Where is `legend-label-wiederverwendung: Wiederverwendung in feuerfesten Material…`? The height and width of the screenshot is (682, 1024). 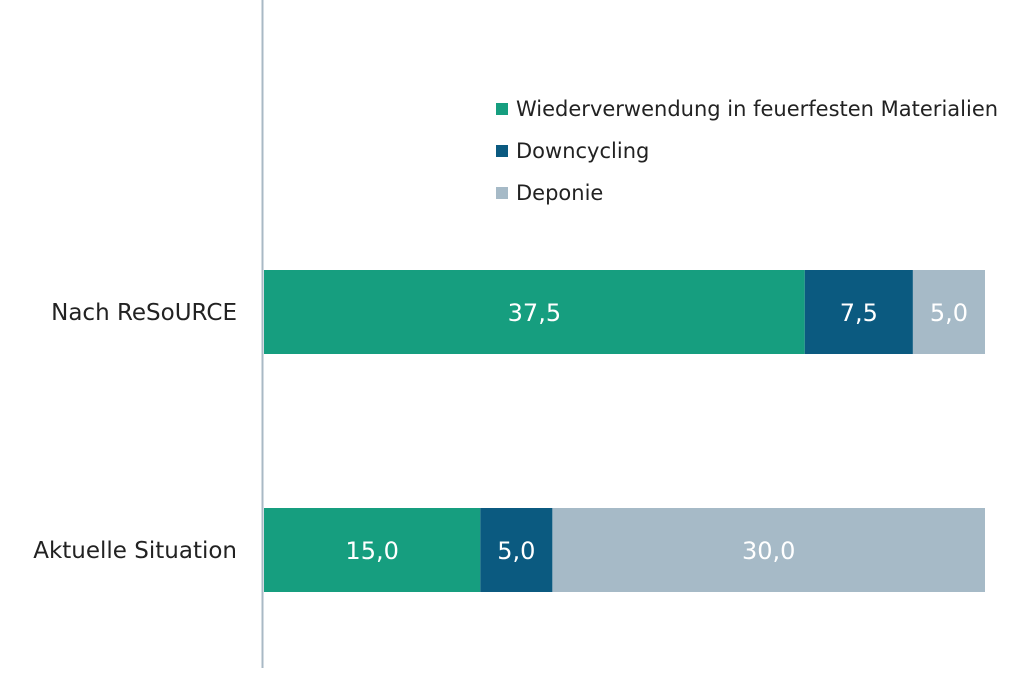 legend-label-wiederverwendung: Wiederverwendung in feuerfesten Material… is located at coordinates (757, 109).